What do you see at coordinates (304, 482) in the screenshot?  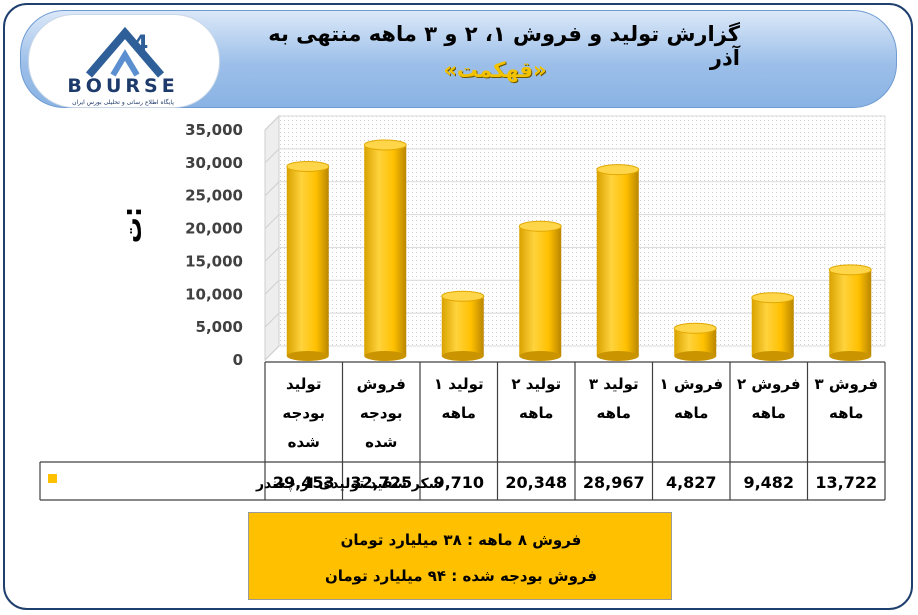 I see `data-value-label: 29,453` at bounding box center [304, 482].